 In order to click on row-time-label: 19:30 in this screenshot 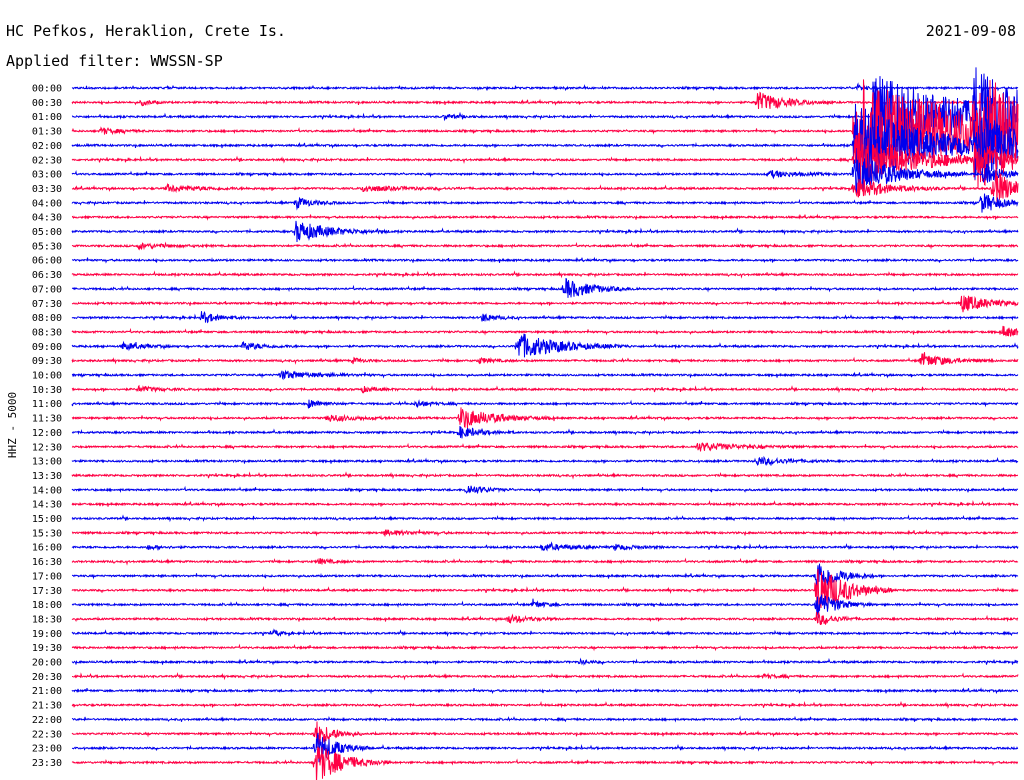, I will do `click(47, 648)`.